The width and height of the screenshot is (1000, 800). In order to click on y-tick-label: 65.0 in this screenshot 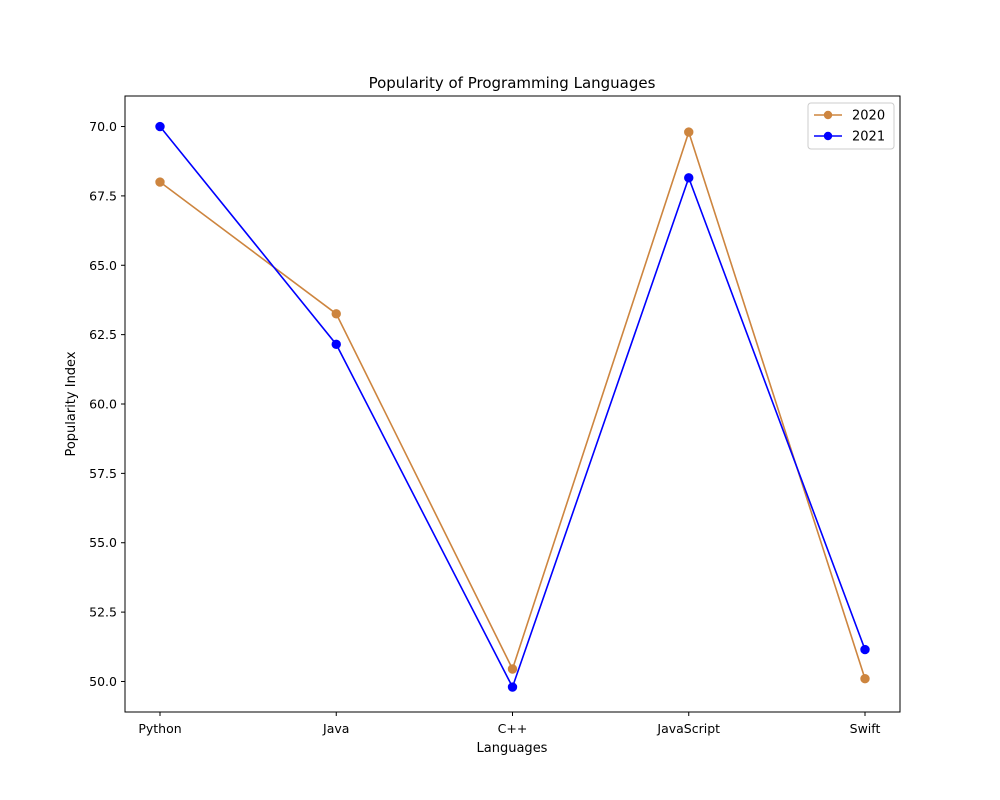, I will do `click(103, 265)`.